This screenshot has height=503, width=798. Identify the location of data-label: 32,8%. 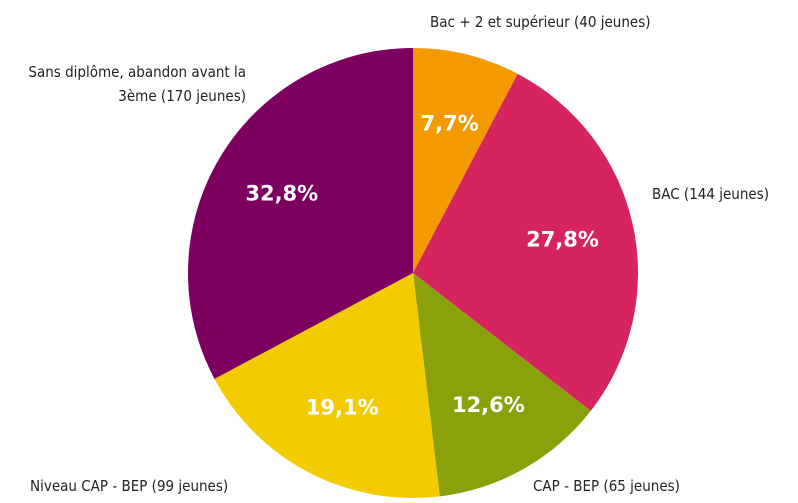
(281, 193).